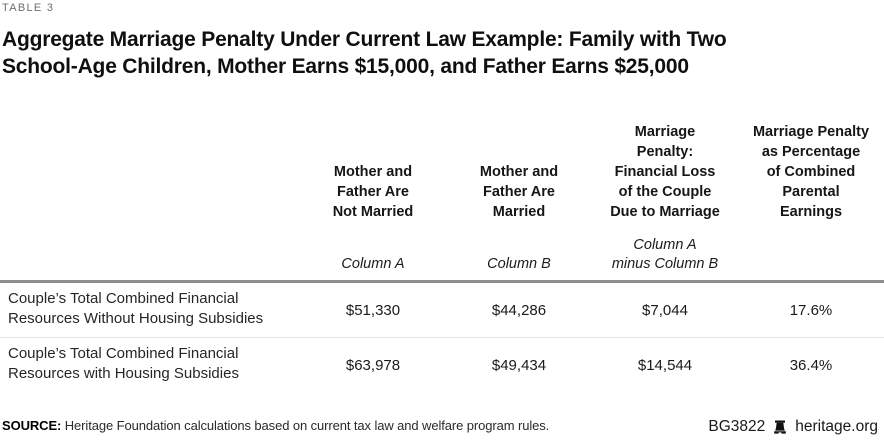 The height and width of the screenshot is (441, 884). What do you see at coordinates (519, 192) in the screenshot?
I see `column-header-married: Mother and Father Are Married` at bounding box center [519, 192].